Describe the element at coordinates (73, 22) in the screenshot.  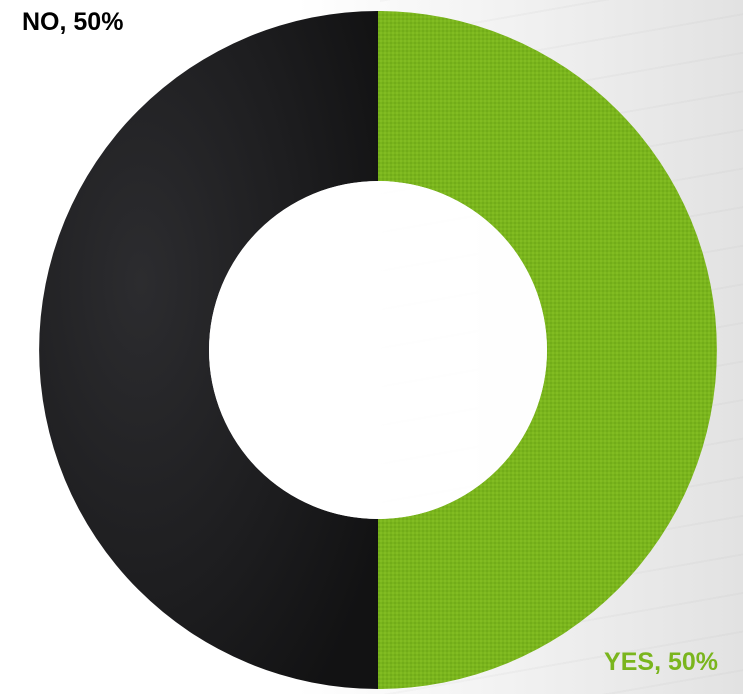
I see `slice-label-no: NO, 50%` at that location.